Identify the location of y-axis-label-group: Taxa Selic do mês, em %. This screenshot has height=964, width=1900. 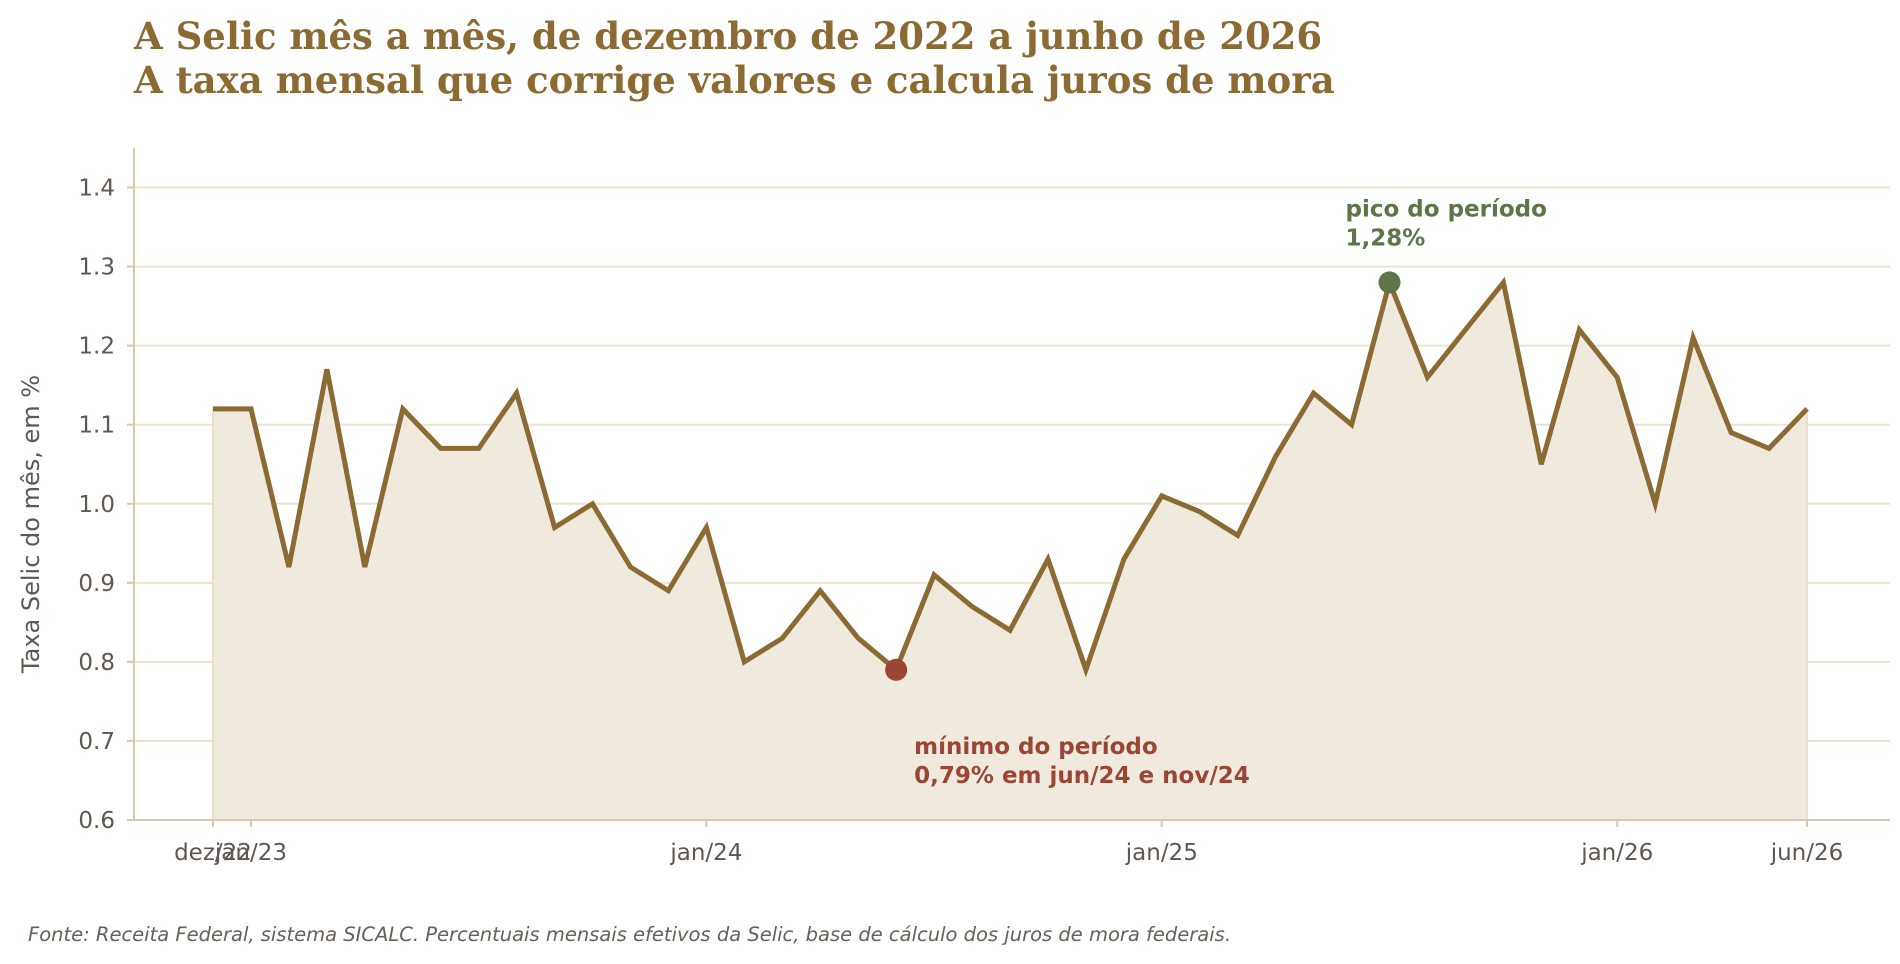
(31, 524).